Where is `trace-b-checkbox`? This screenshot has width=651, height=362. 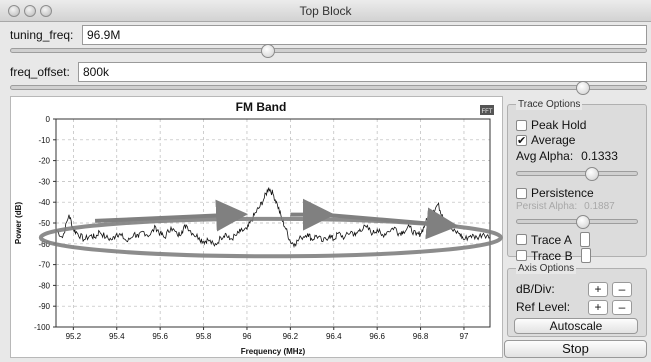 trace-b-checkbox is located at coordinates (521, 255).